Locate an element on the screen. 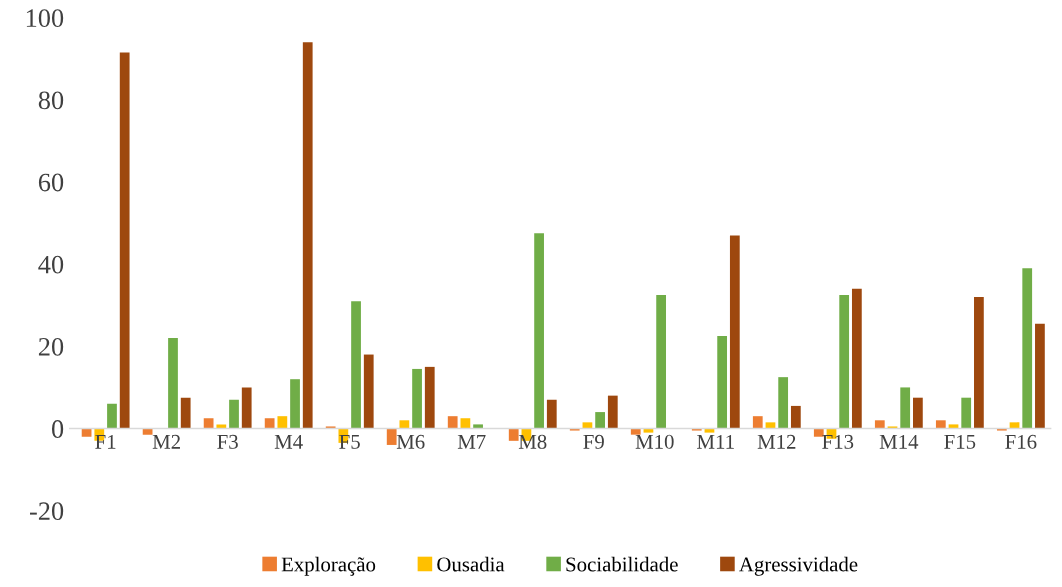 The image size is (1062, 587). y-tick-label: 0 is located at coordinates (57, 429).